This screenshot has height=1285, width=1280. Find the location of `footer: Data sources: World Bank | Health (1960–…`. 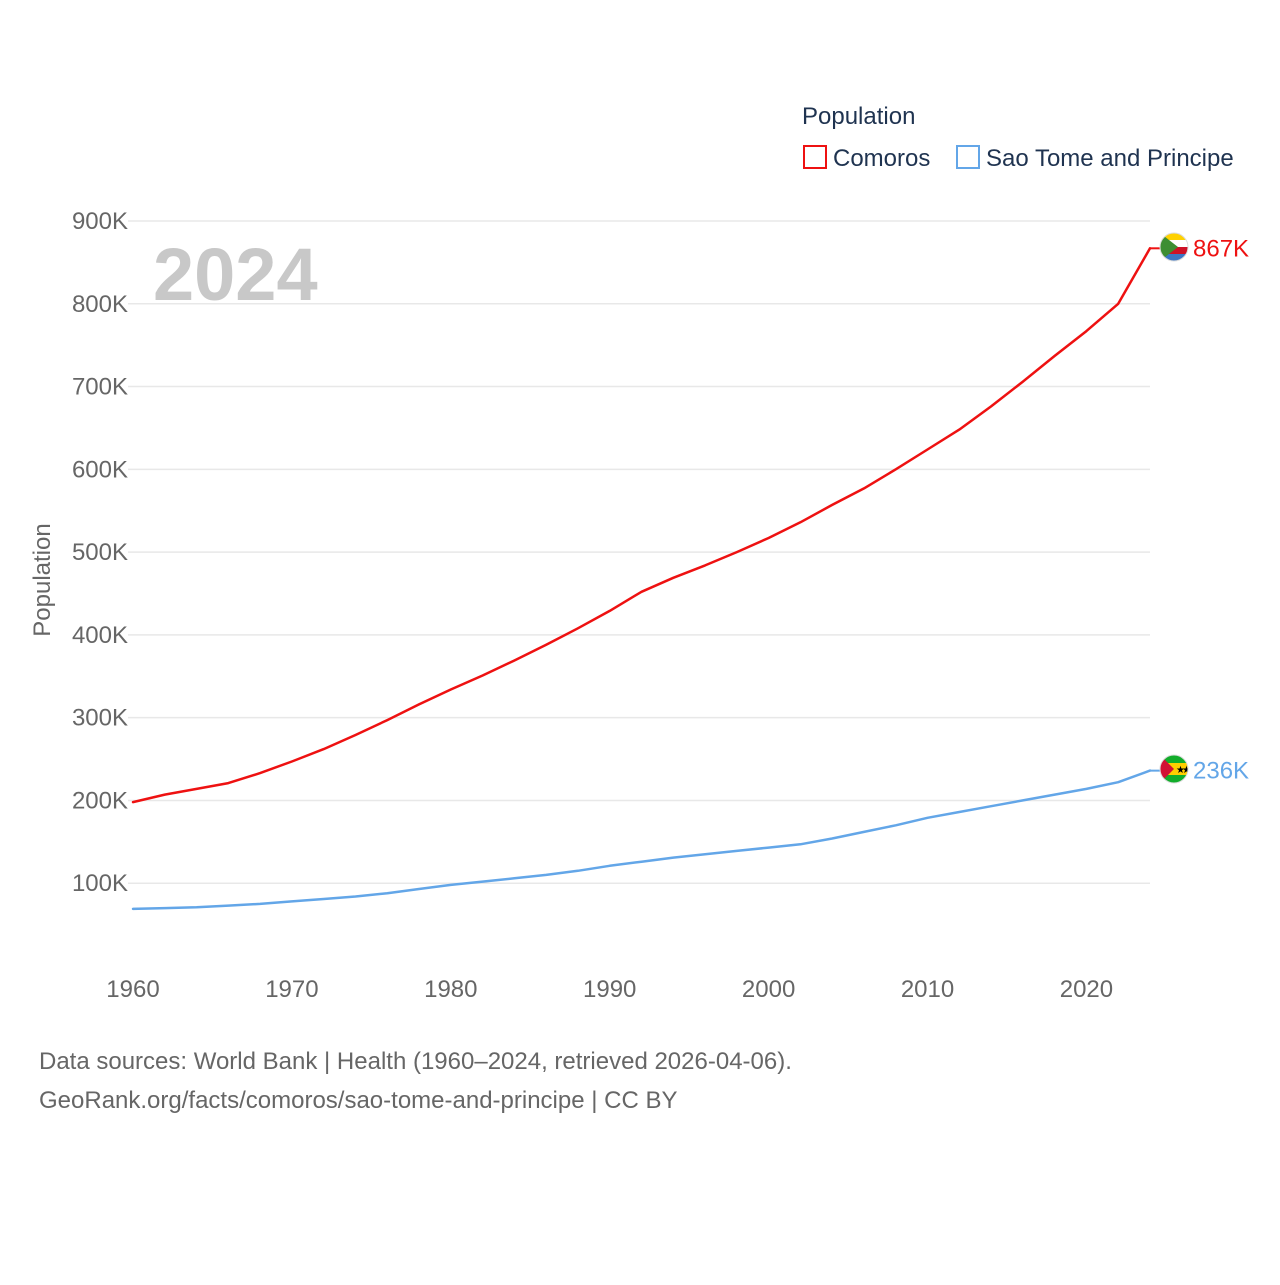

footer: Data sources: World Bank | Health (1960–… is located at coordinates (415, 1081).